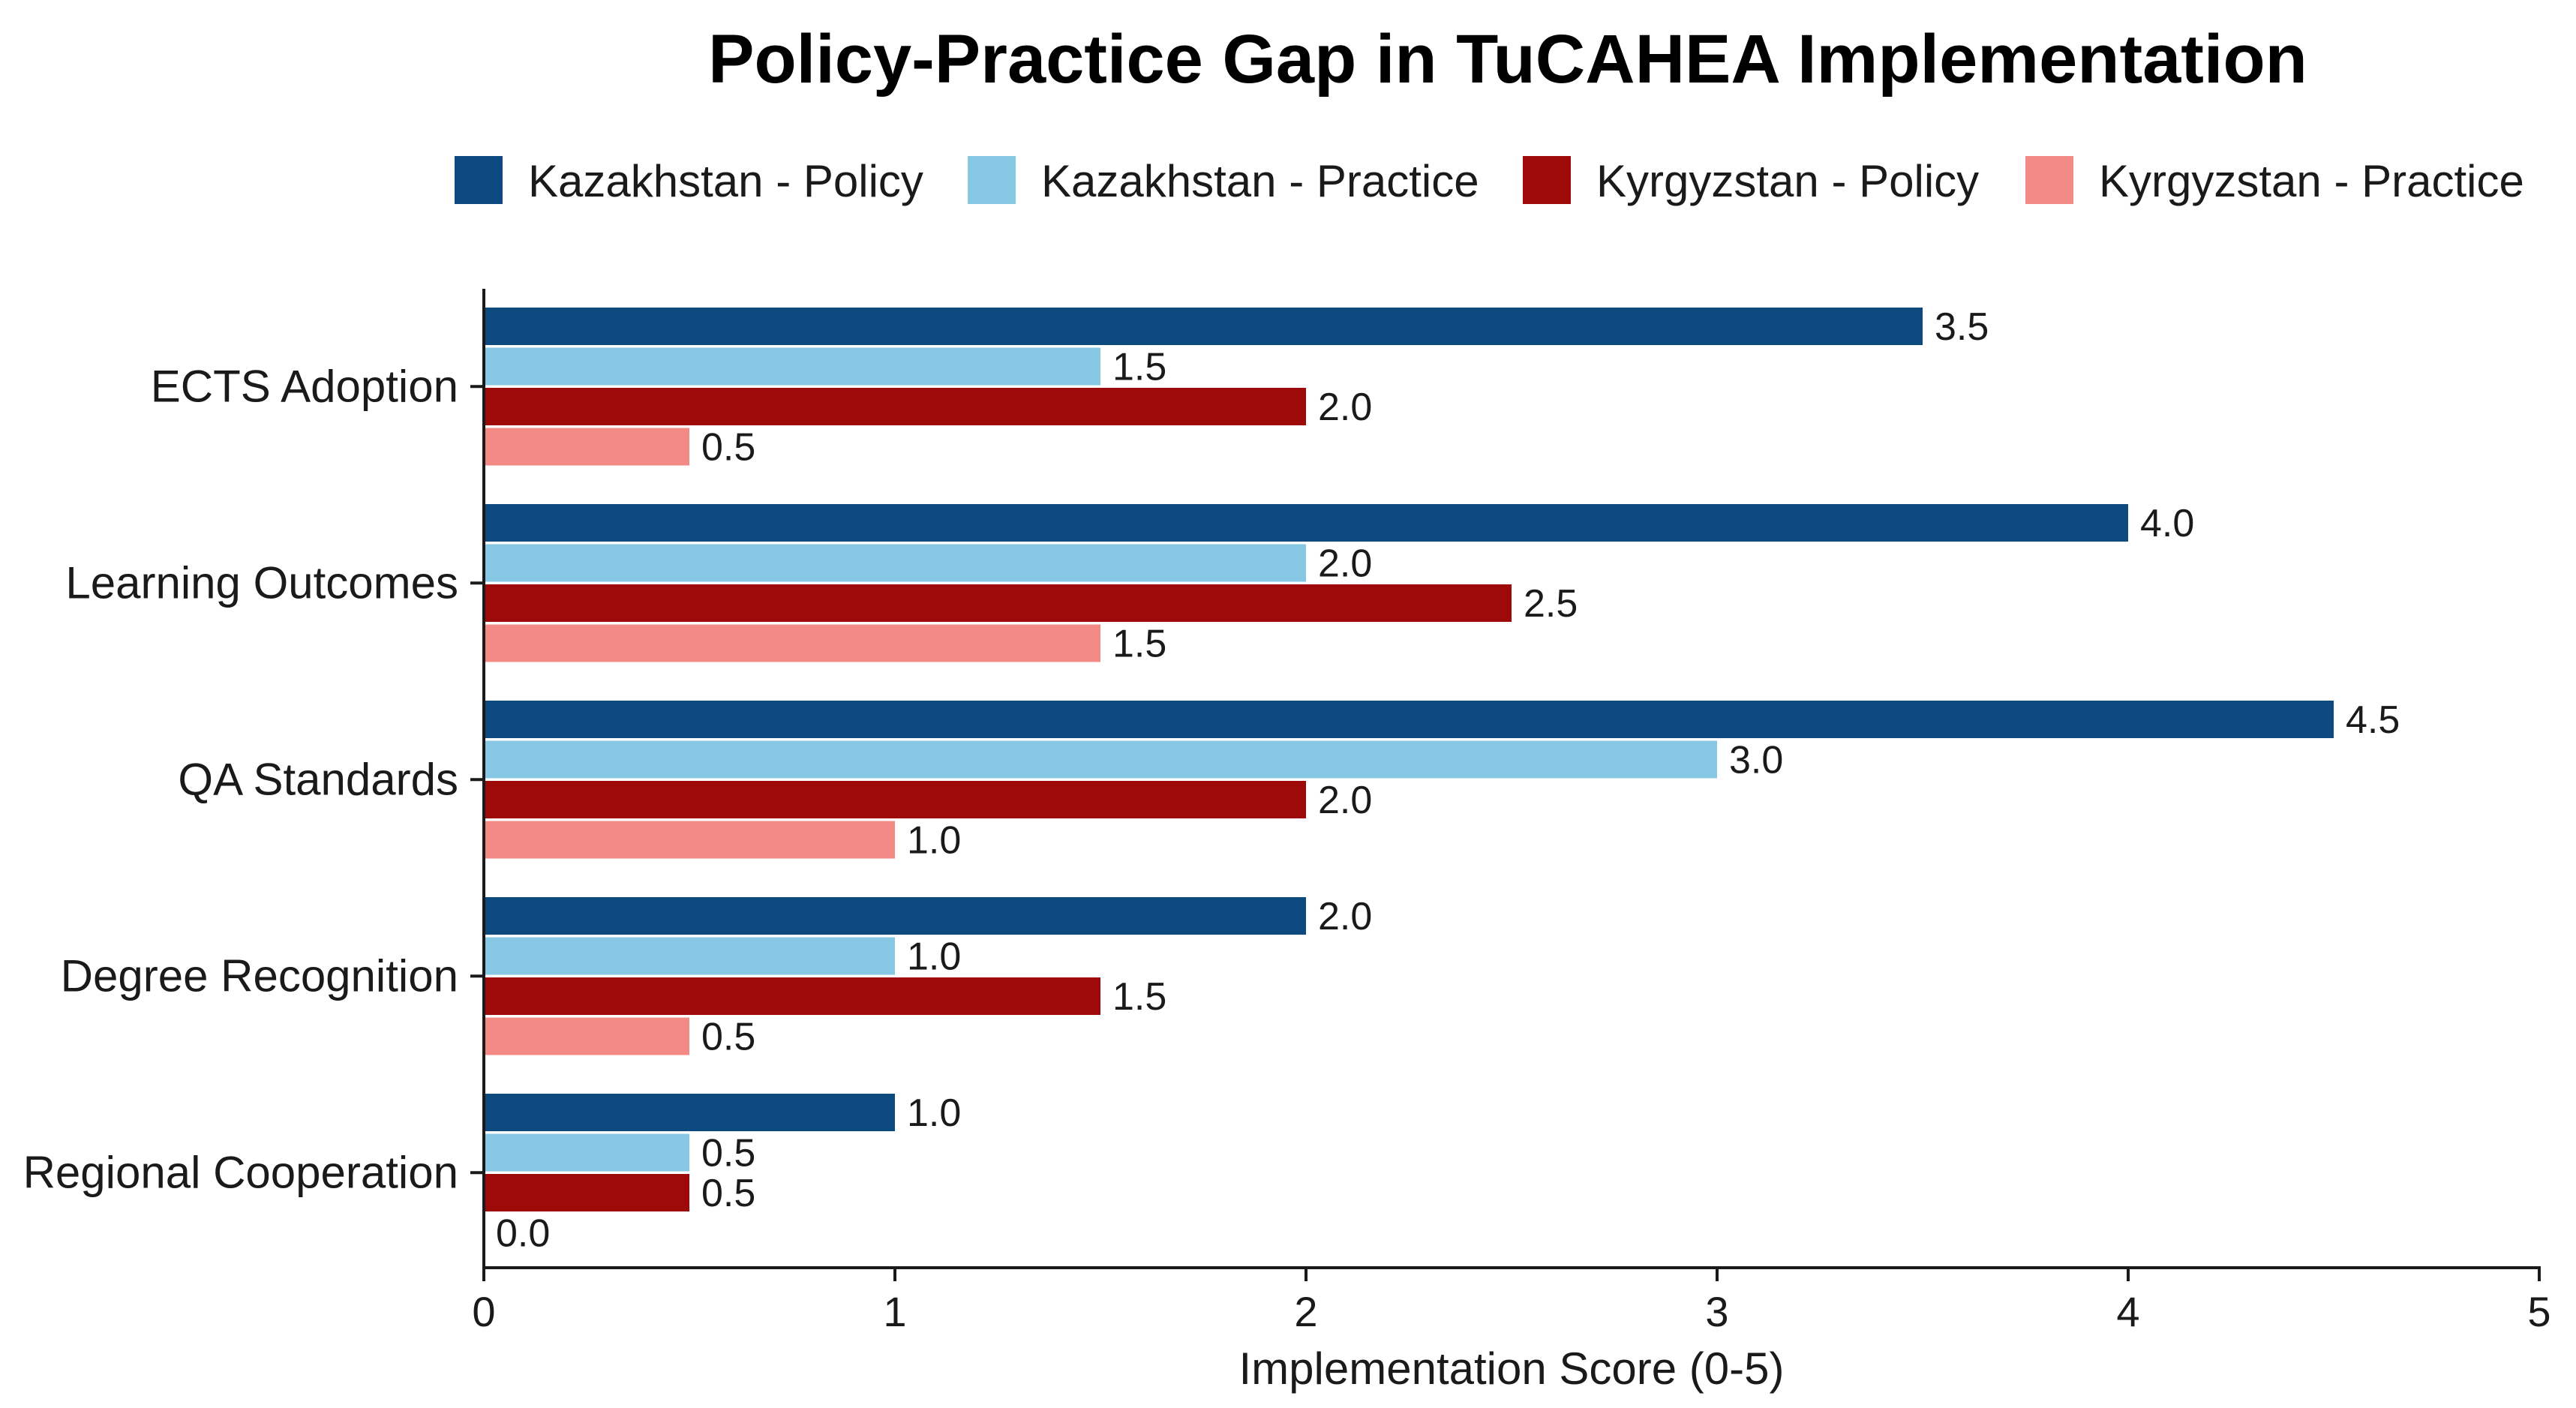  I want to click on data-label: 3.0, so click(1756, 760).